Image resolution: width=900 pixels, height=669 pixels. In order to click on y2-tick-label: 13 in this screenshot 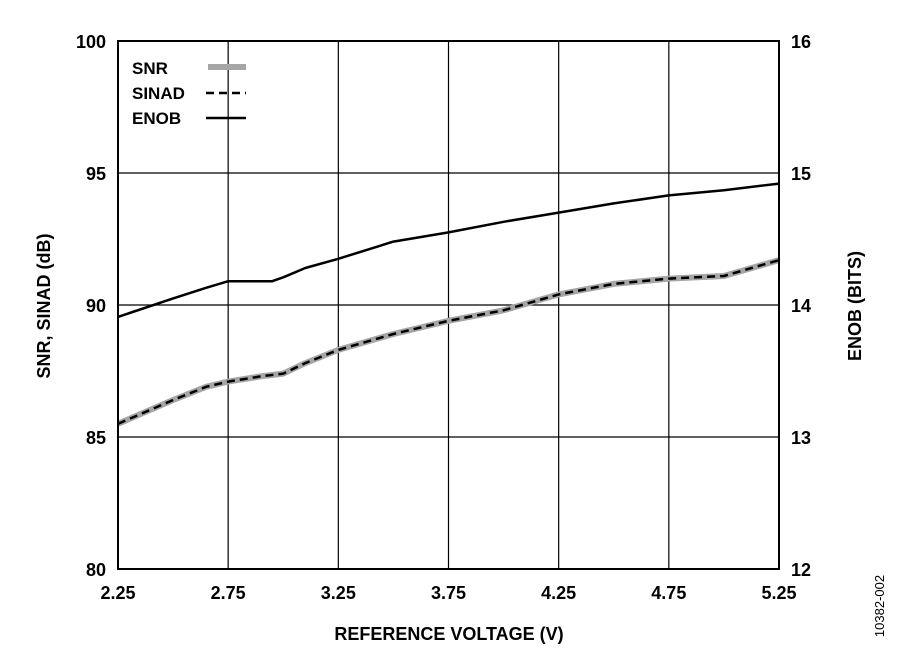, I will do `click(801, 438)`.